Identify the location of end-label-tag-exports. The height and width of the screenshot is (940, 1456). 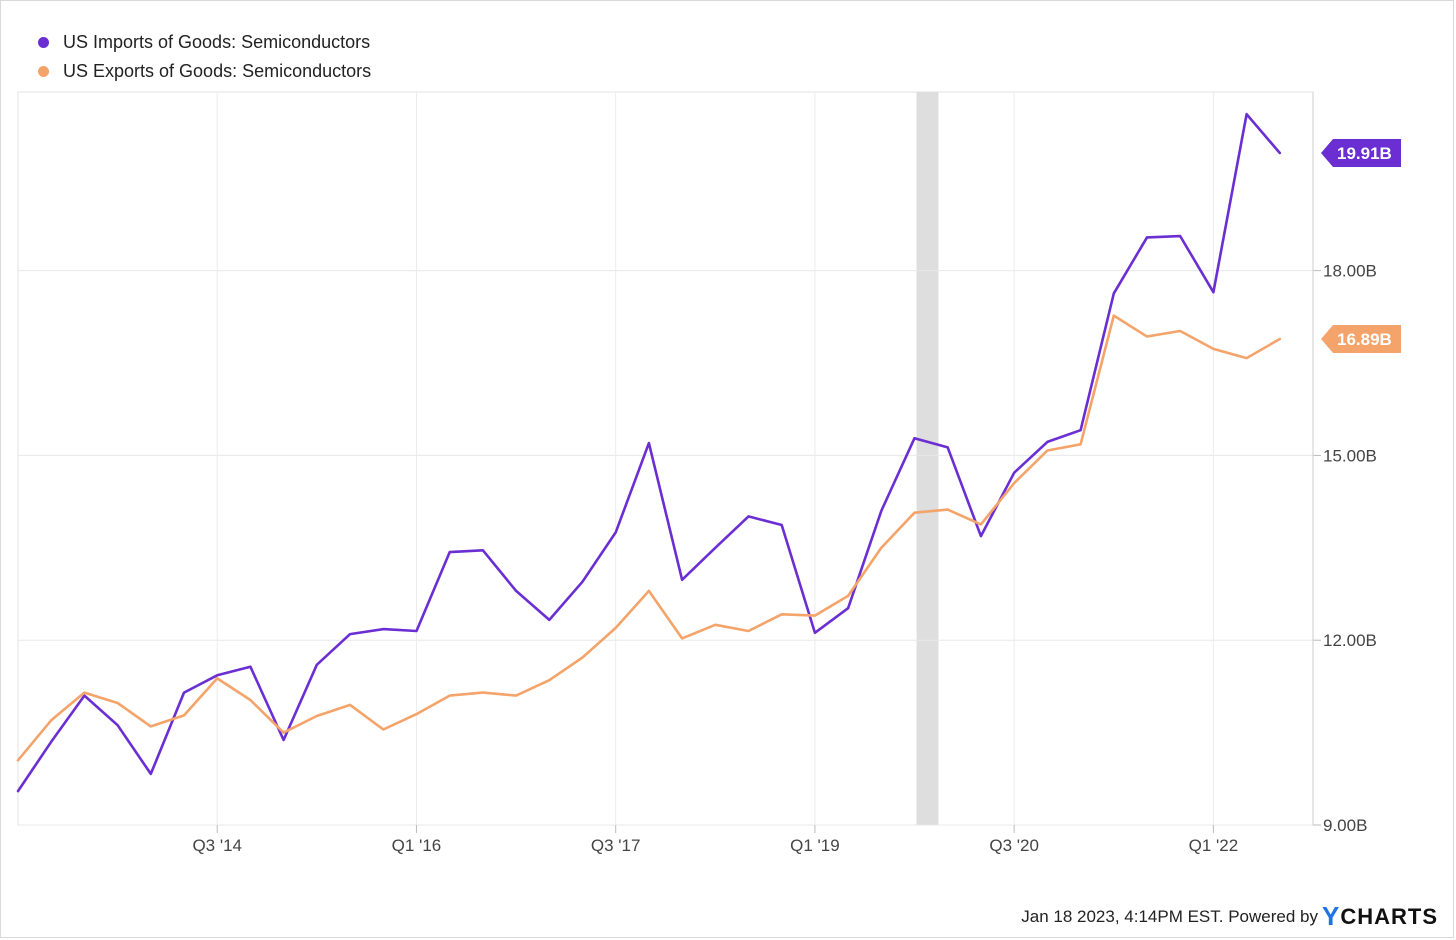
(1361, 339).